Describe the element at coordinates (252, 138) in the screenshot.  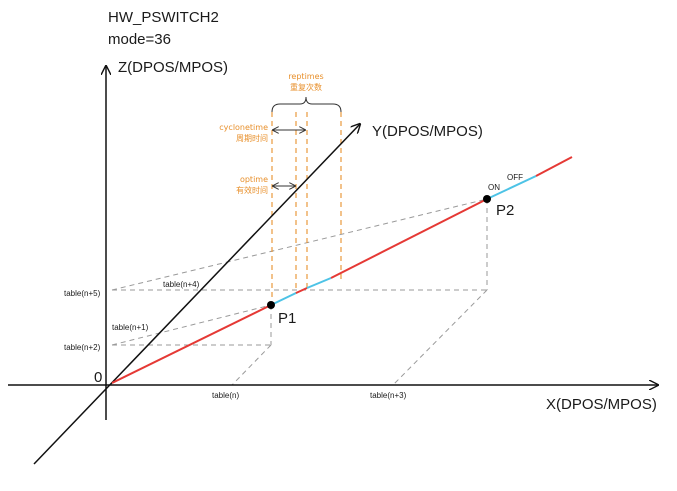
I see `cyclonetime-label-cn: 周期时间` at that location.